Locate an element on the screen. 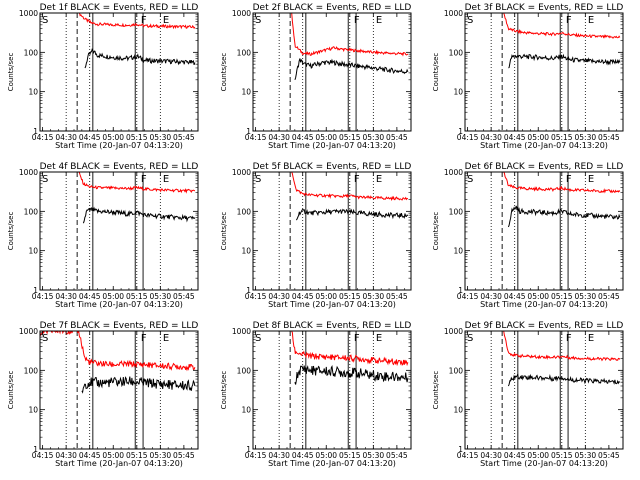 The image size is (640, 480). chart-title: Det 7f BLACK = Events, RED = LLD is located at coordinates (119, 326).